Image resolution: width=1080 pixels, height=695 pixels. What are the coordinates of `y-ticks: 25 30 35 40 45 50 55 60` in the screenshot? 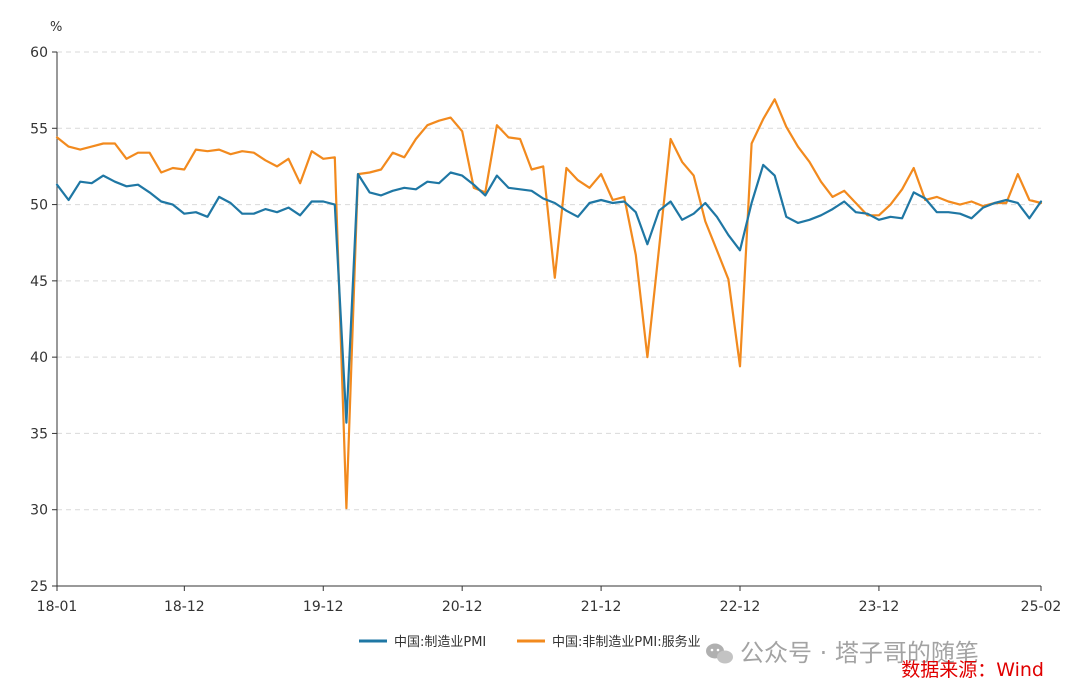 It's located at (43, 320).